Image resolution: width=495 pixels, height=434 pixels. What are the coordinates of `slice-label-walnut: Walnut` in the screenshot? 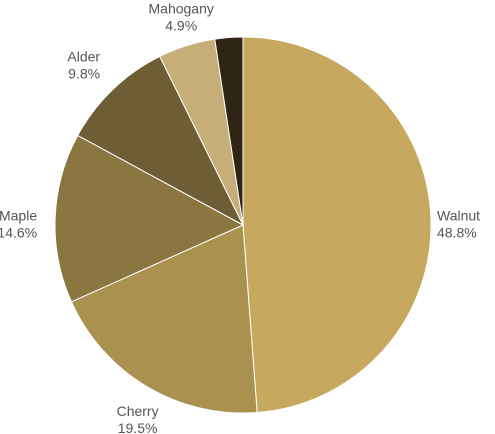 It's located at (458, 216).